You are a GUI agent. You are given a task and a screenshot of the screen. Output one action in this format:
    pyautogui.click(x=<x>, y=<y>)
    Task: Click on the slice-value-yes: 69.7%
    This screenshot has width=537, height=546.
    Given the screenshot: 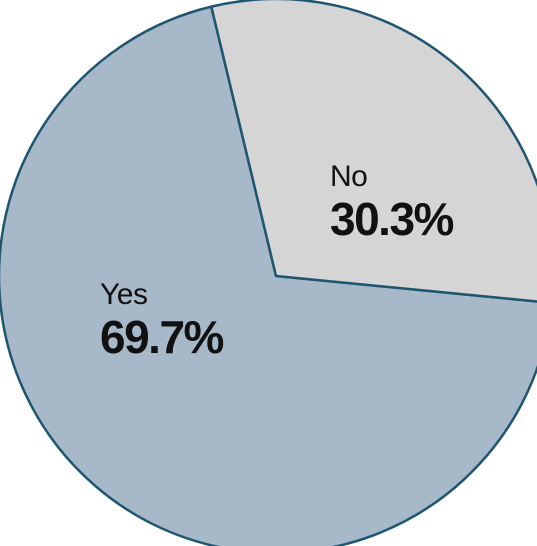 What is the action you would take?
    pyautogui.click(x=162, y=337)
    